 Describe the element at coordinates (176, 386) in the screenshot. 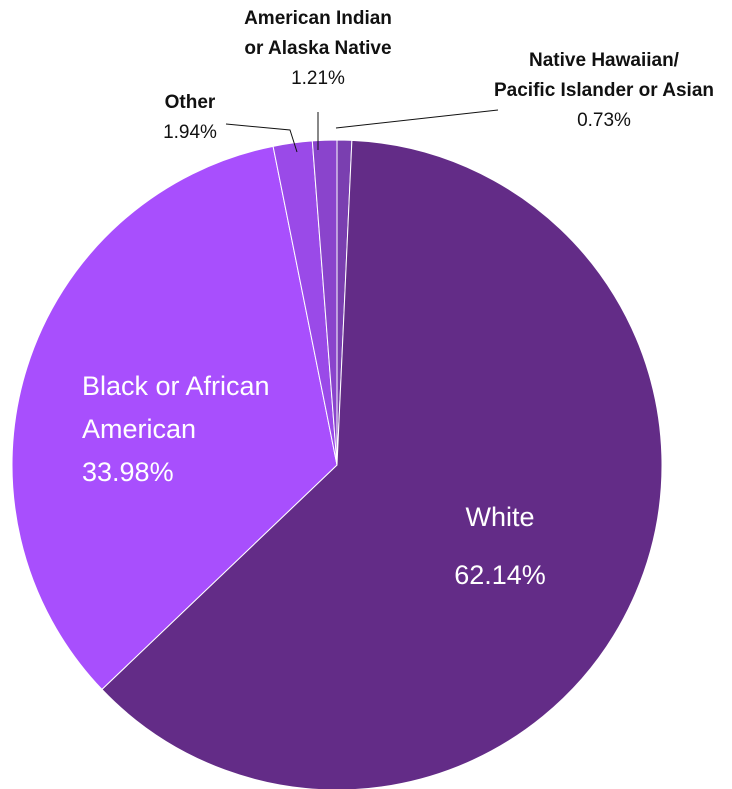

I see `slice-label-line: Black or African` at that location.